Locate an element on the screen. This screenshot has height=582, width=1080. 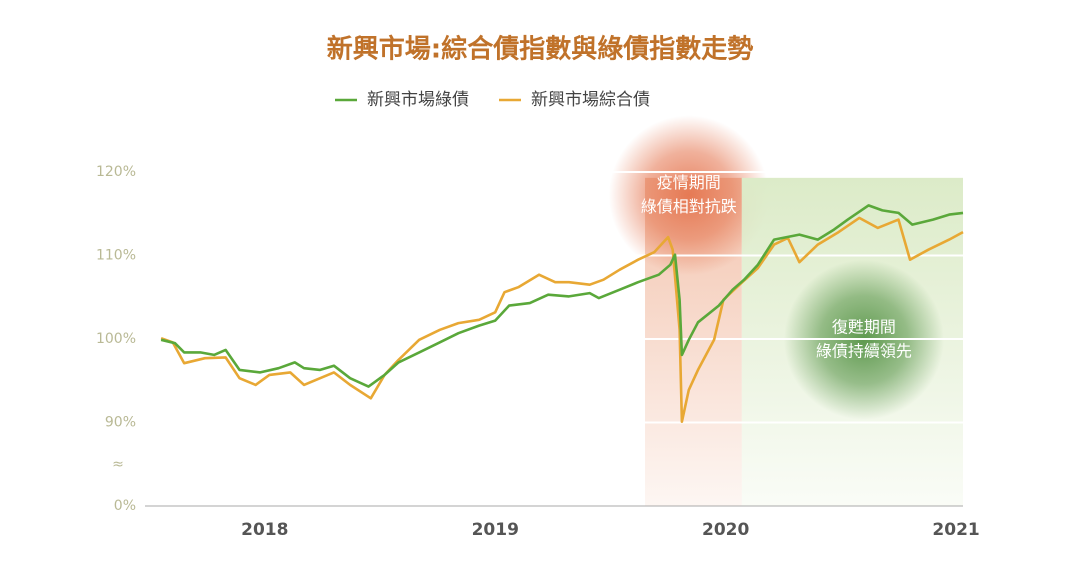
y-tick-label: 110% is located at coordinates (116, 256).